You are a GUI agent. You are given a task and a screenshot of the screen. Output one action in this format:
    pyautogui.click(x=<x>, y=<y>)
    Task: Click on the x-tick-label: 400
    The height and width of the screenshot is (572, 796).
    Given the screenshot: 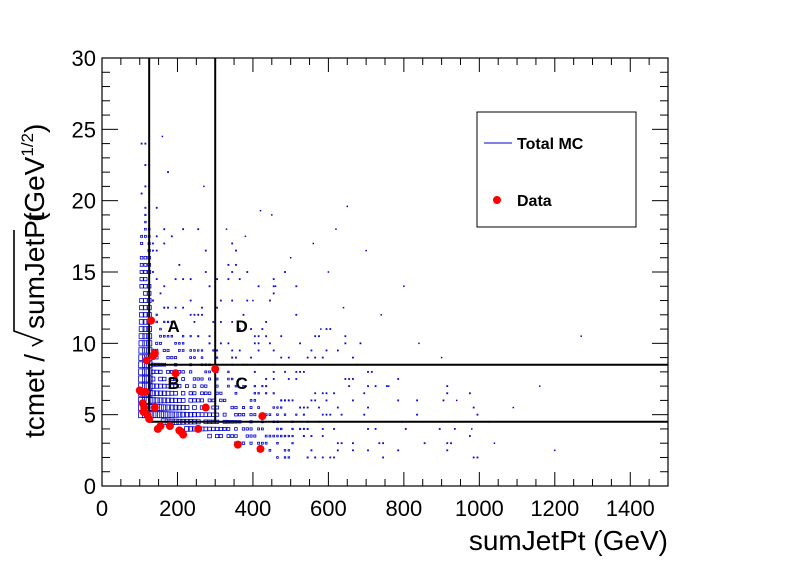 What is the action you would take?
    pyautogui.click(x=253, y=508)
    